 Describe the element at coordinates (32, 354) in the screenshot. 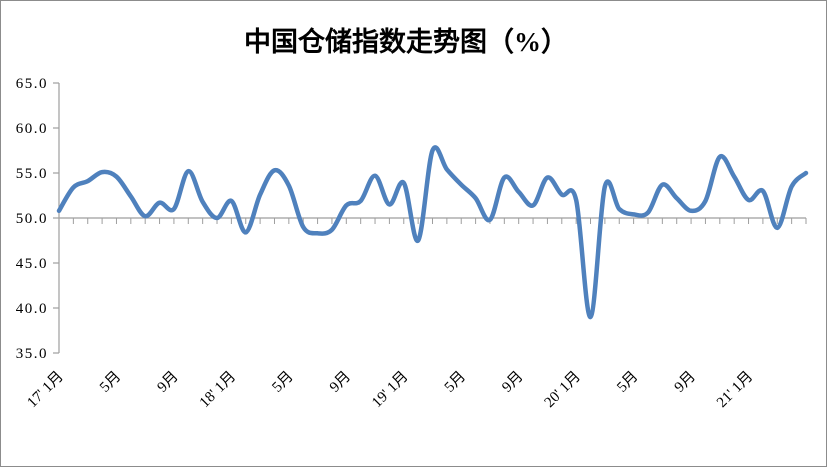

I see `y-axis-label: 35.0` at that location.